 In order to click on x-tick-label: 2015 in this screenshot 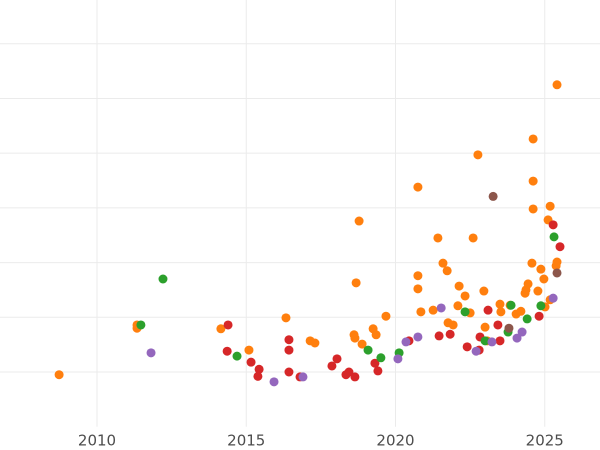, I will do `click(246, 441)`.